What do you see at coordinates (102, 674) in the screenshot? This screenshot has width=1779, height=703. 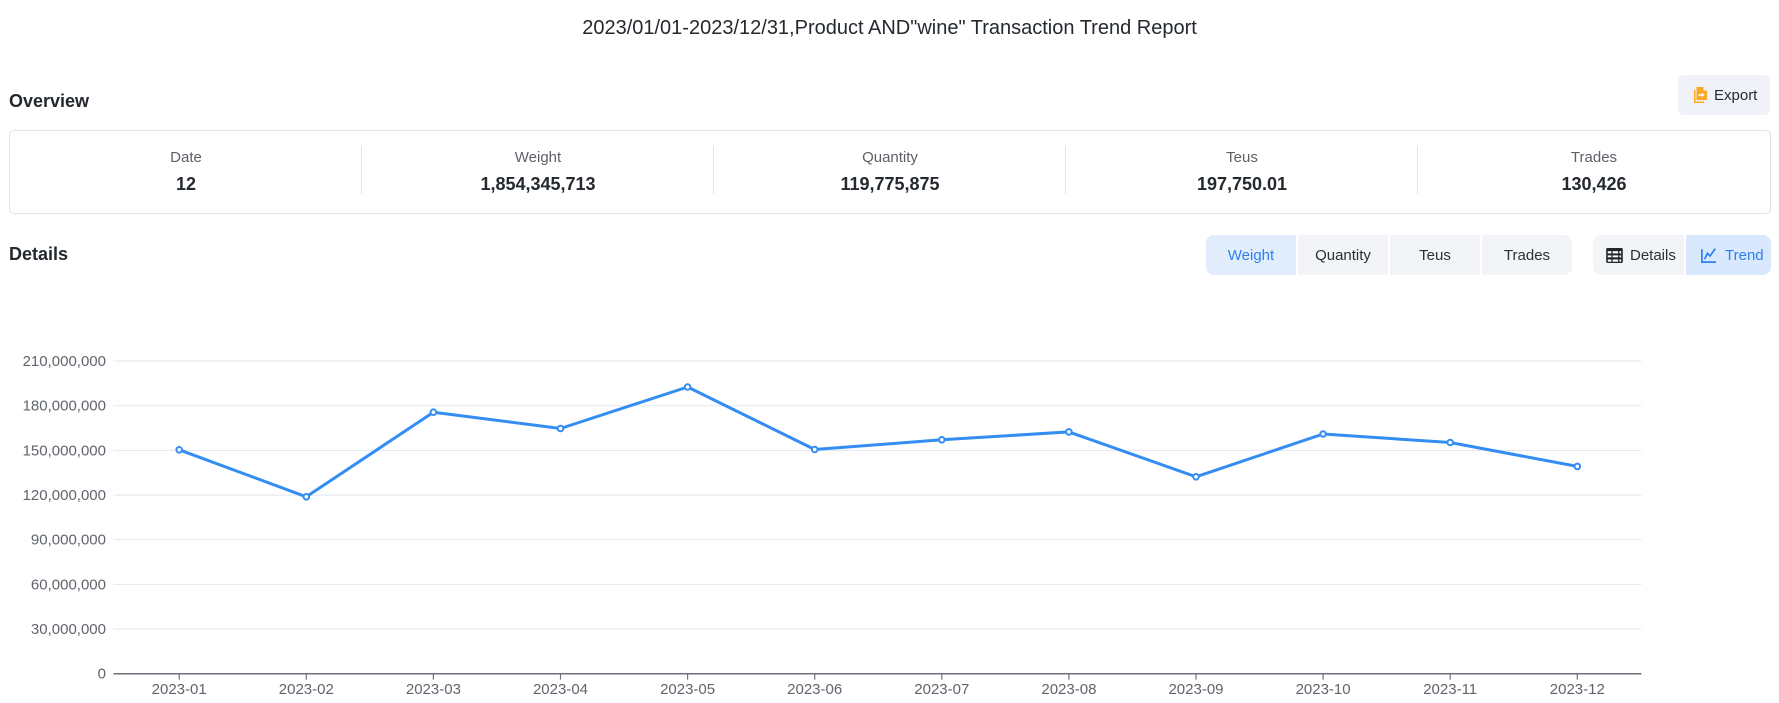 I see `svg-text: 0` at bounding box center [102, 674].